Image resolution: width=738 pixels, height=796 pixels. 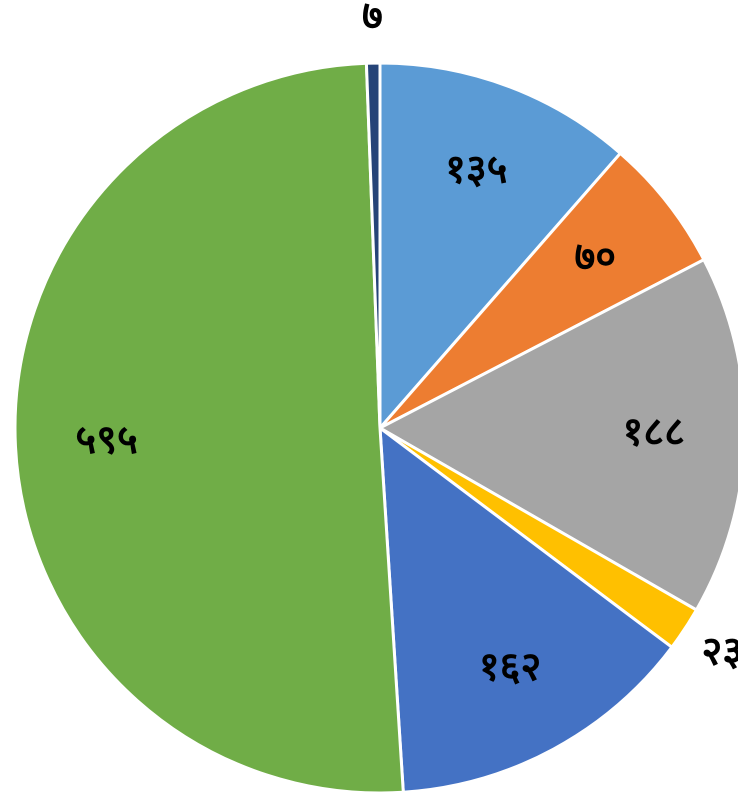 I want to click on data-label: ७, so click(x=372, y=19).